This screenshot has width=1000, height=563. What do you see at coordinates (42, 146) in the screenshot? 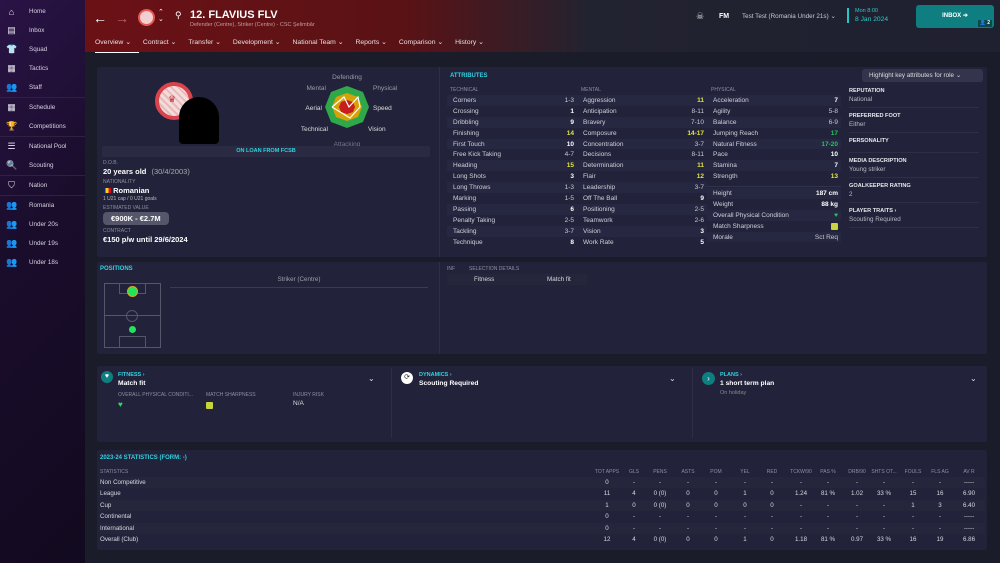
I see `sidebar-item-national-pool: ☰ National Pool` at bounding box center [42, 146].